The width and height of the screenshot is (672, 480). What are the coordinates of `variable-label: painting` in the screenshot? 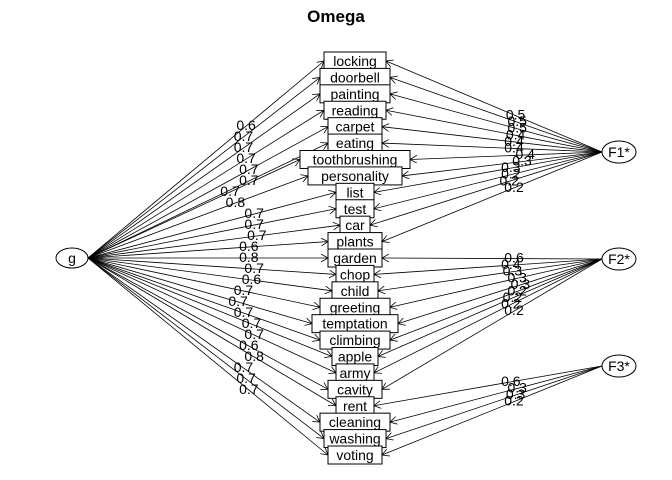 It's located at (354, 94).